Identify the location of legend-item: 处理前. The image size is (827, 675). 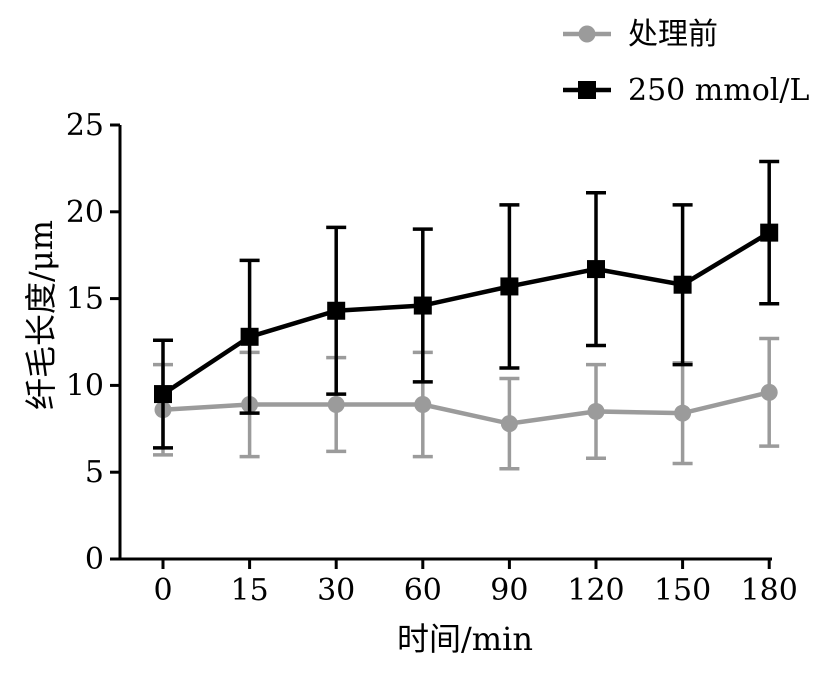
(640, 34).